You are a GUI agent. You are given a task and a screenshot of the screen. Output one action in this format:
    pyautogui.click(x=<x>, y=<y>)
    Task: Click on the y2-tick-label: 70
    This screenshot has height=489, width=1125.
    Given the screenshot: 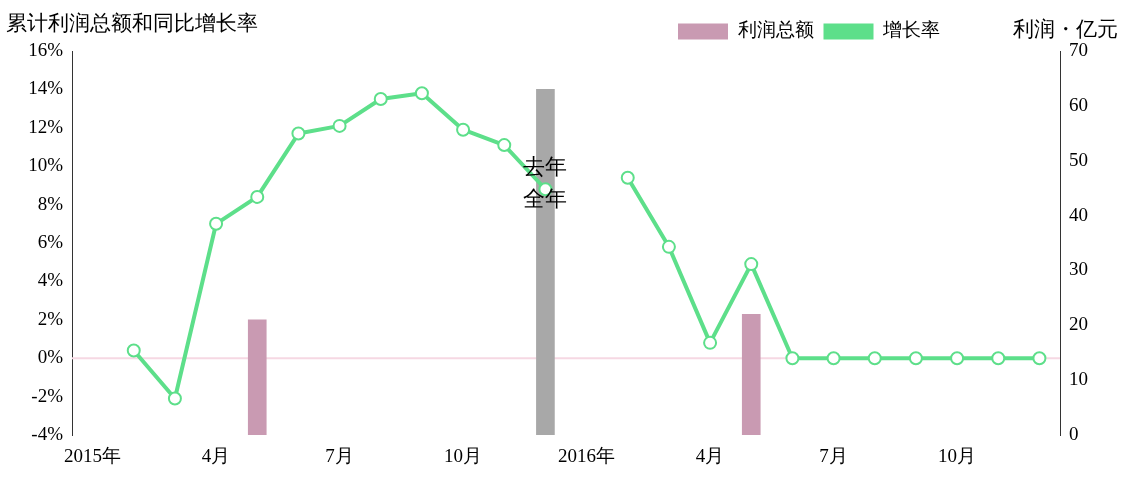 What is the action you would take?
    pyautogui.click(x=1078, y=49)
    